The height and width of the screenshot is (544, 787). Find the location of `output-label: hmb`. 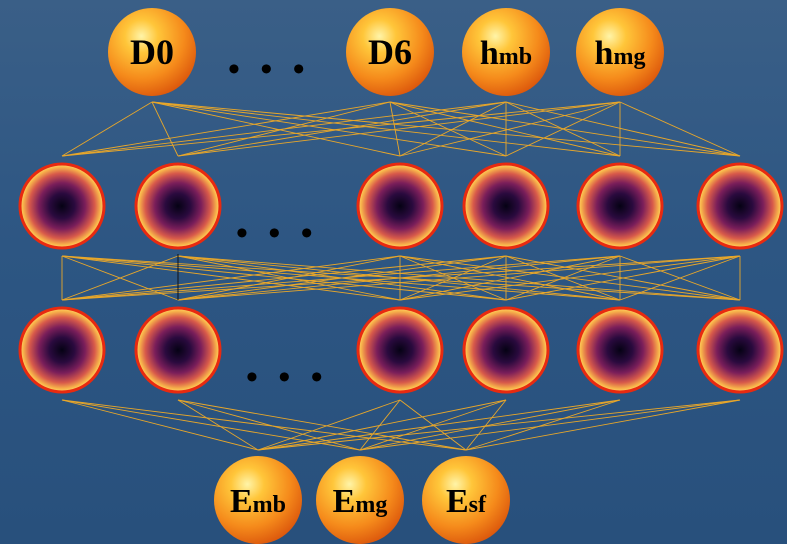

output-label: hmb is located at coordinates (506, 53).